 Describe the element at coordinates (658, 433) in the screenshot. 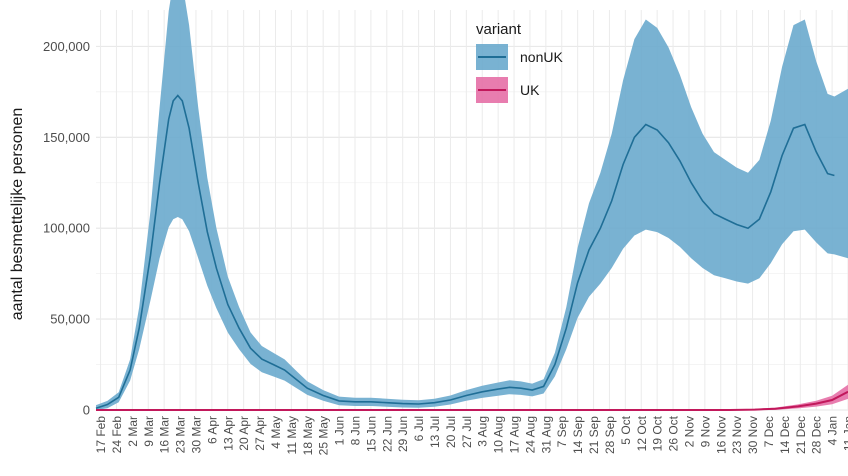

I see `x-tick-label: 19 Oct` at that location.